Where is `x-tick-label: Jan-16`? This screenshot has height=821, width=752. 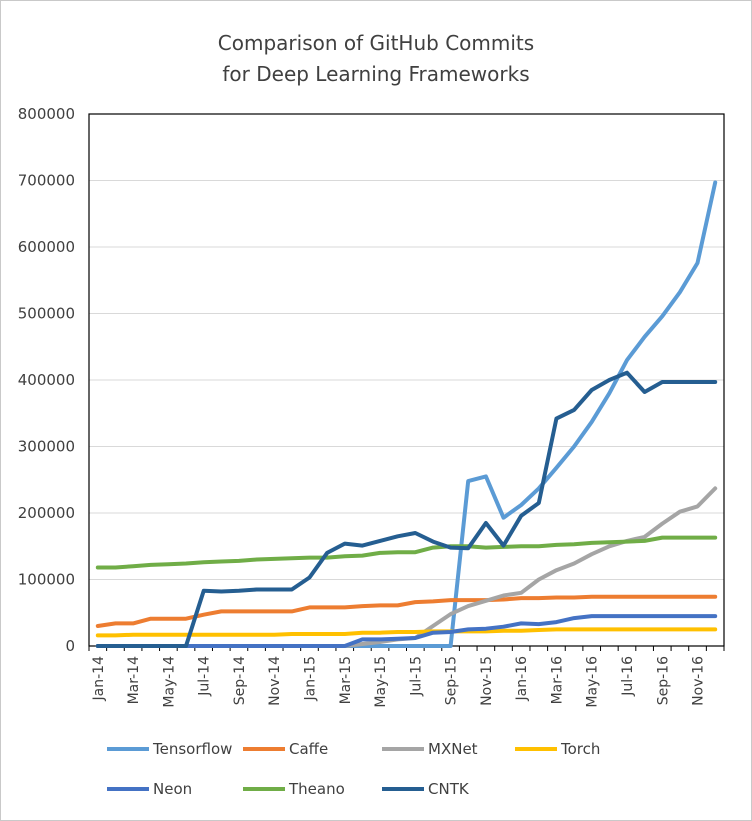 x-tick-label: Jan-16 is located at coordinates (522, 679).